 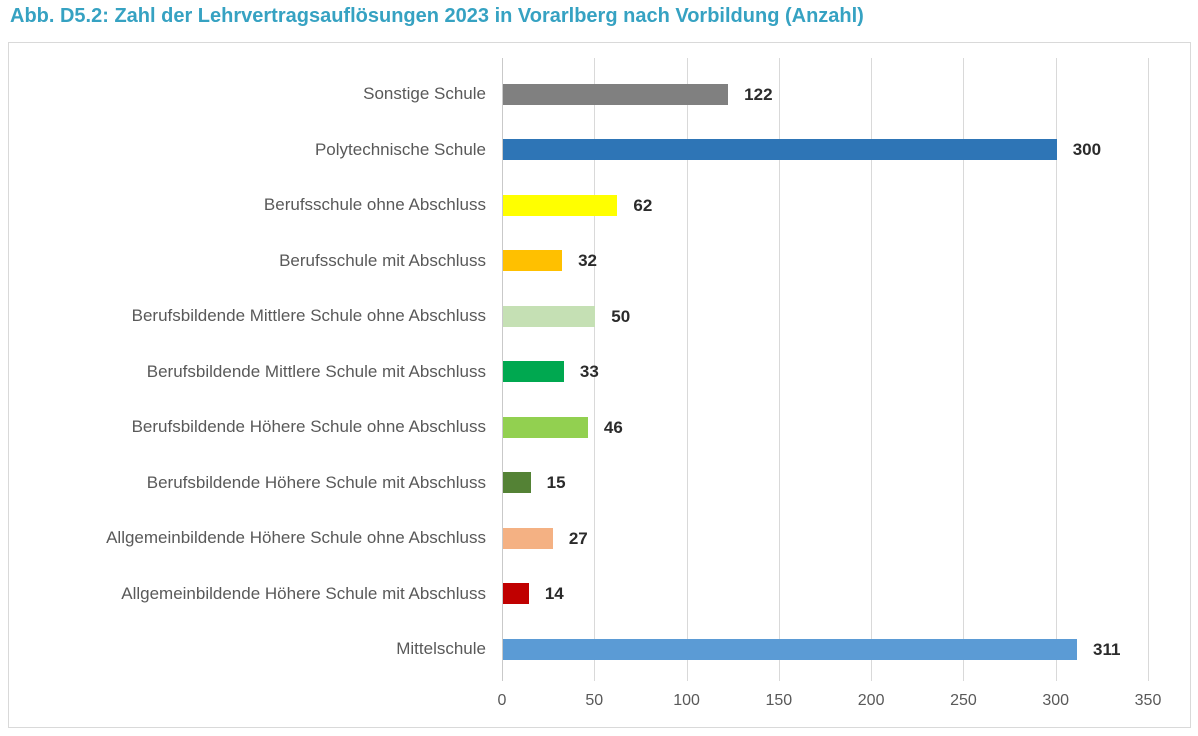 I want to click on value-label: 300, so click(x=1087, y=149).